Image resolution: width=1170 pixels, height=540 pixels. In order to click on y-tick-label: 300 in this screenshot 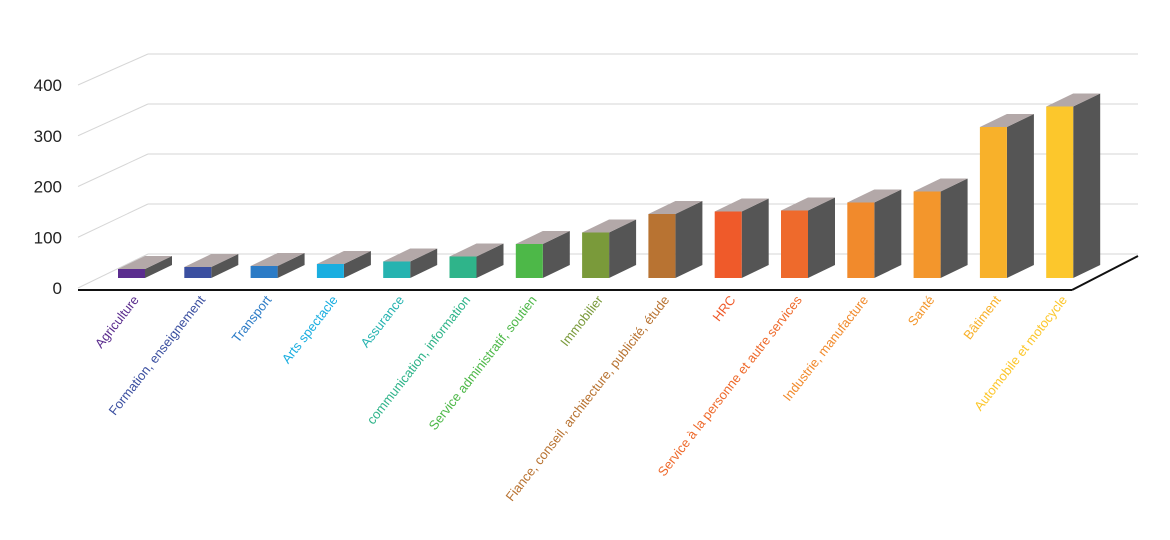, I will do `click(48, 136)`.